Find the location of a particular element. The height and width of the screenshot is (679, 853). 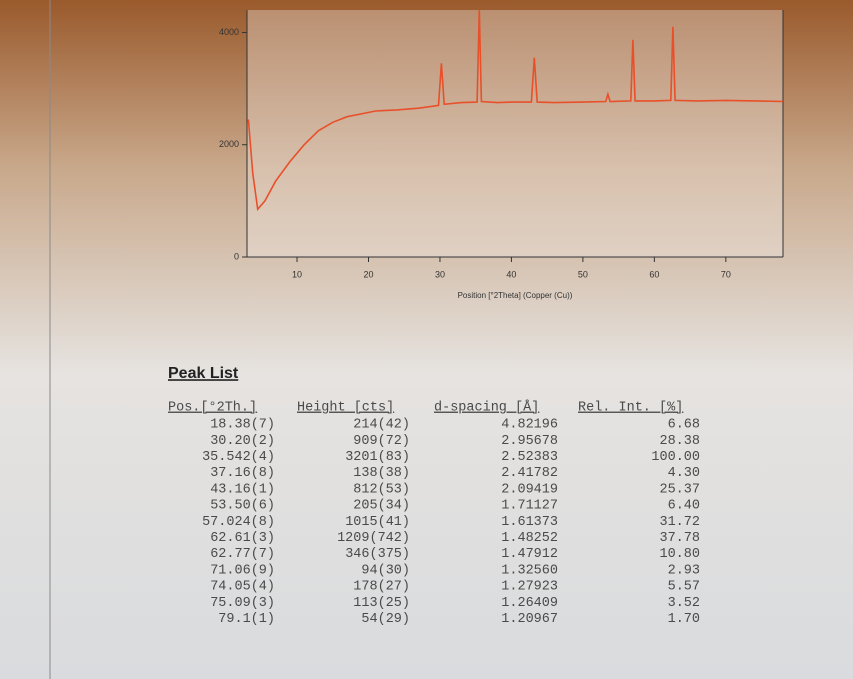

table-cell: 62.61(3) is located at coordinates (242, 538).